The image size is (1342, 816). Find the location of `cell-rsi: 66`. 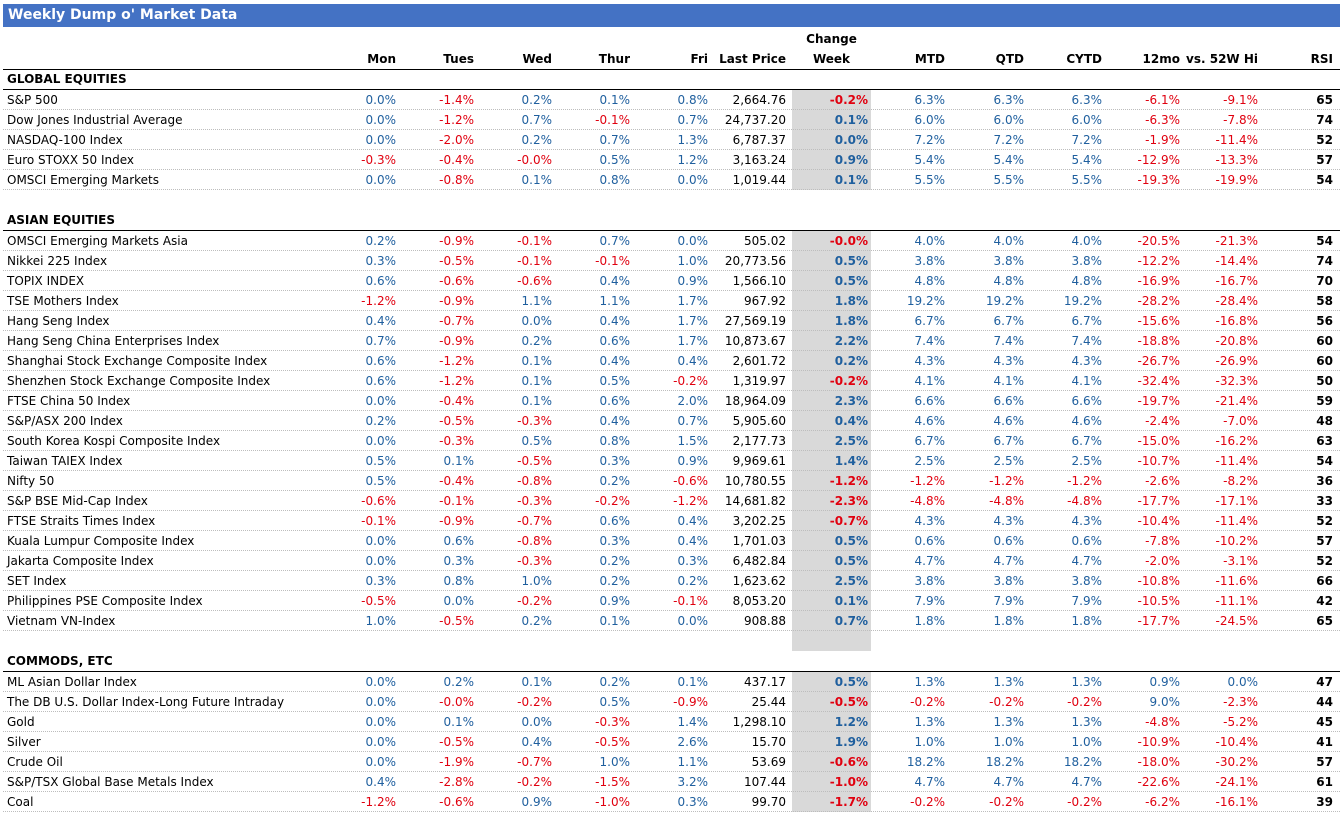

cell-rsi: 66 is located at coordinates (1324, 581).